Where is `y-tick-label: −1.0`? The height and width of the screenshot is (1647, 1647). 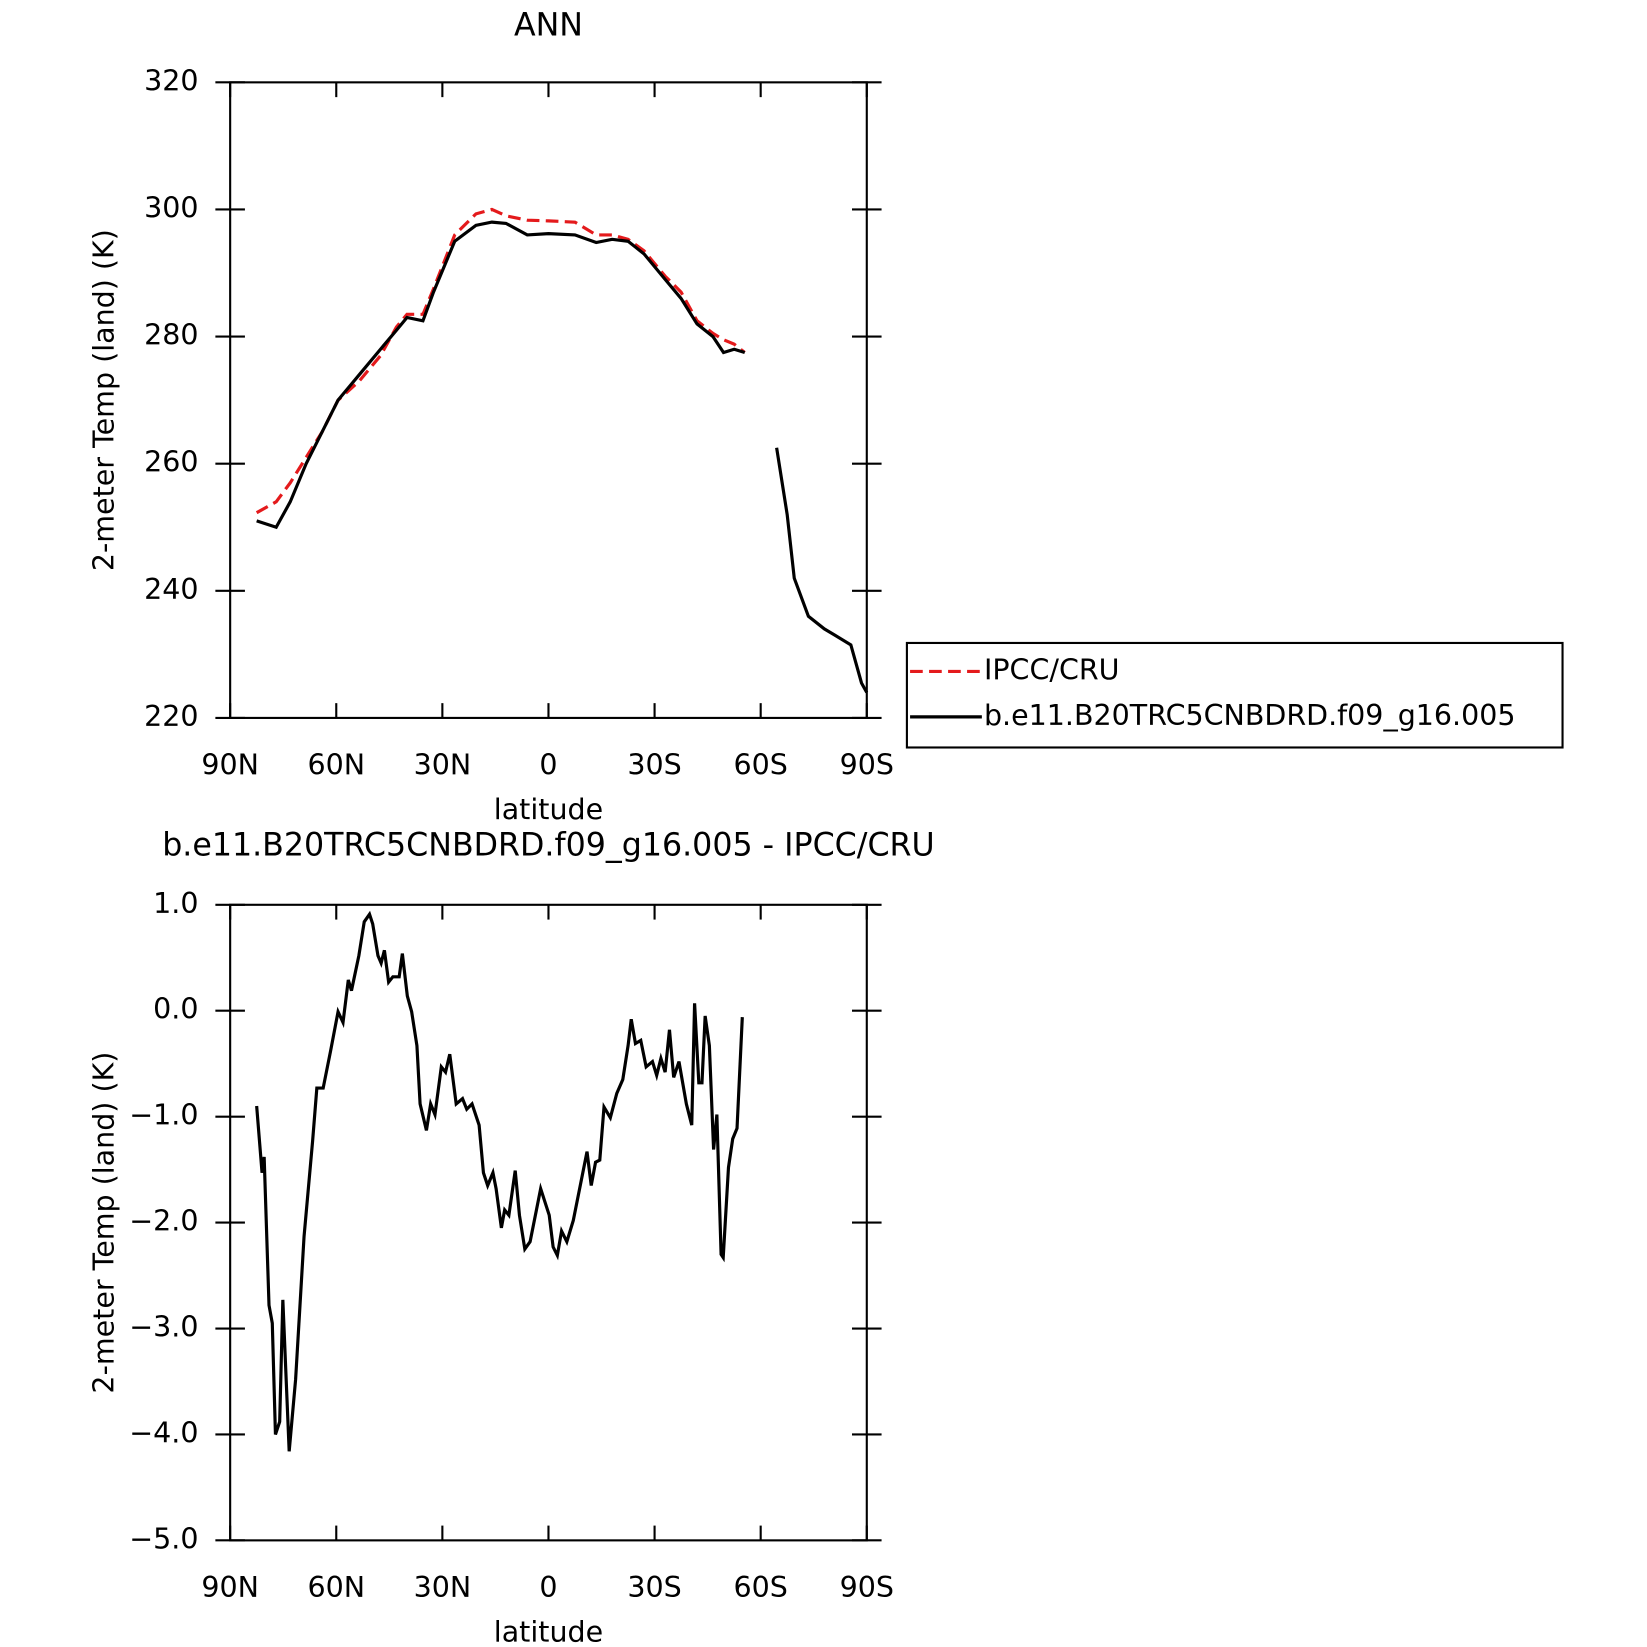
y-tick-label: −1.0 is located at coordinates (163, 1115).